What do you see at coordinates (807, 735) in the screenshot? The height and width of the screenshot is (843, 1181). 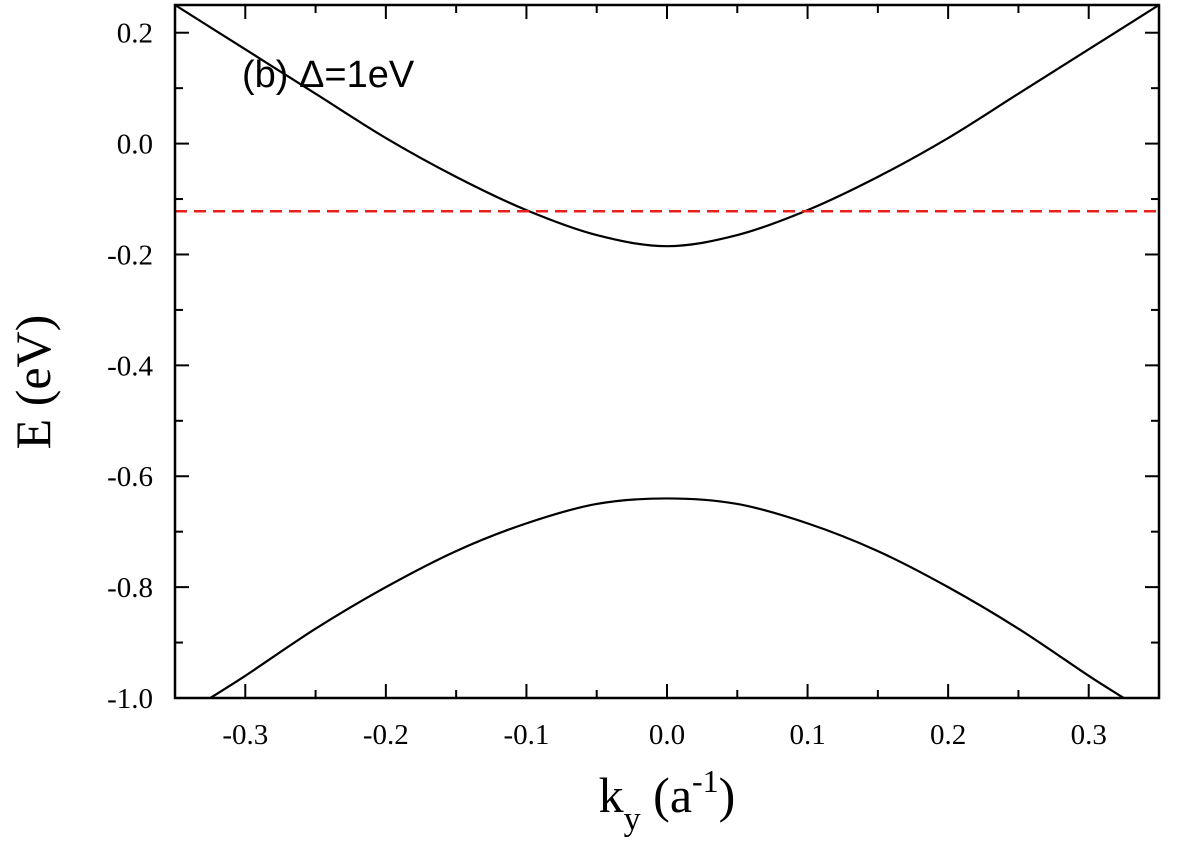 I see `x-tick-label: 0.1` at bounding box center [807, 735].